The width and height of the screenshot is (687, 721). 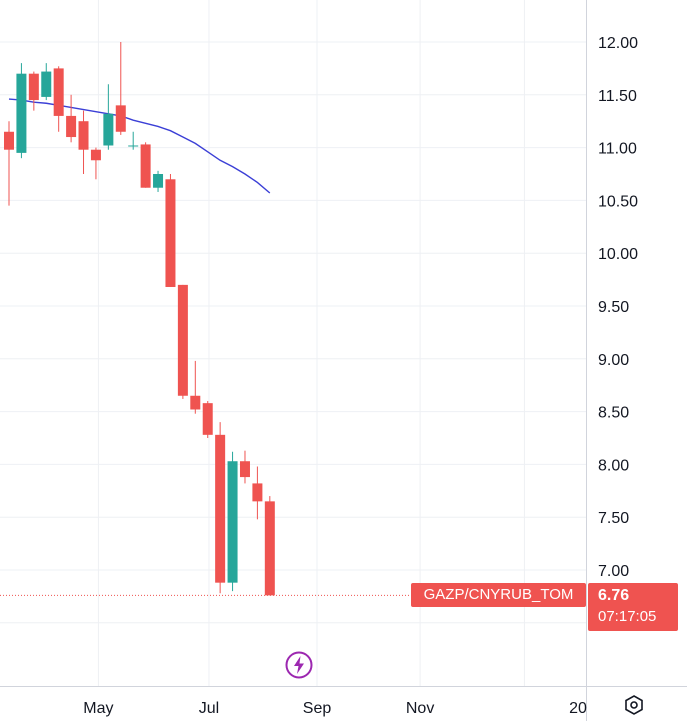 I want to click on price-tick-label: 9.50, so click(x=613, y=307).